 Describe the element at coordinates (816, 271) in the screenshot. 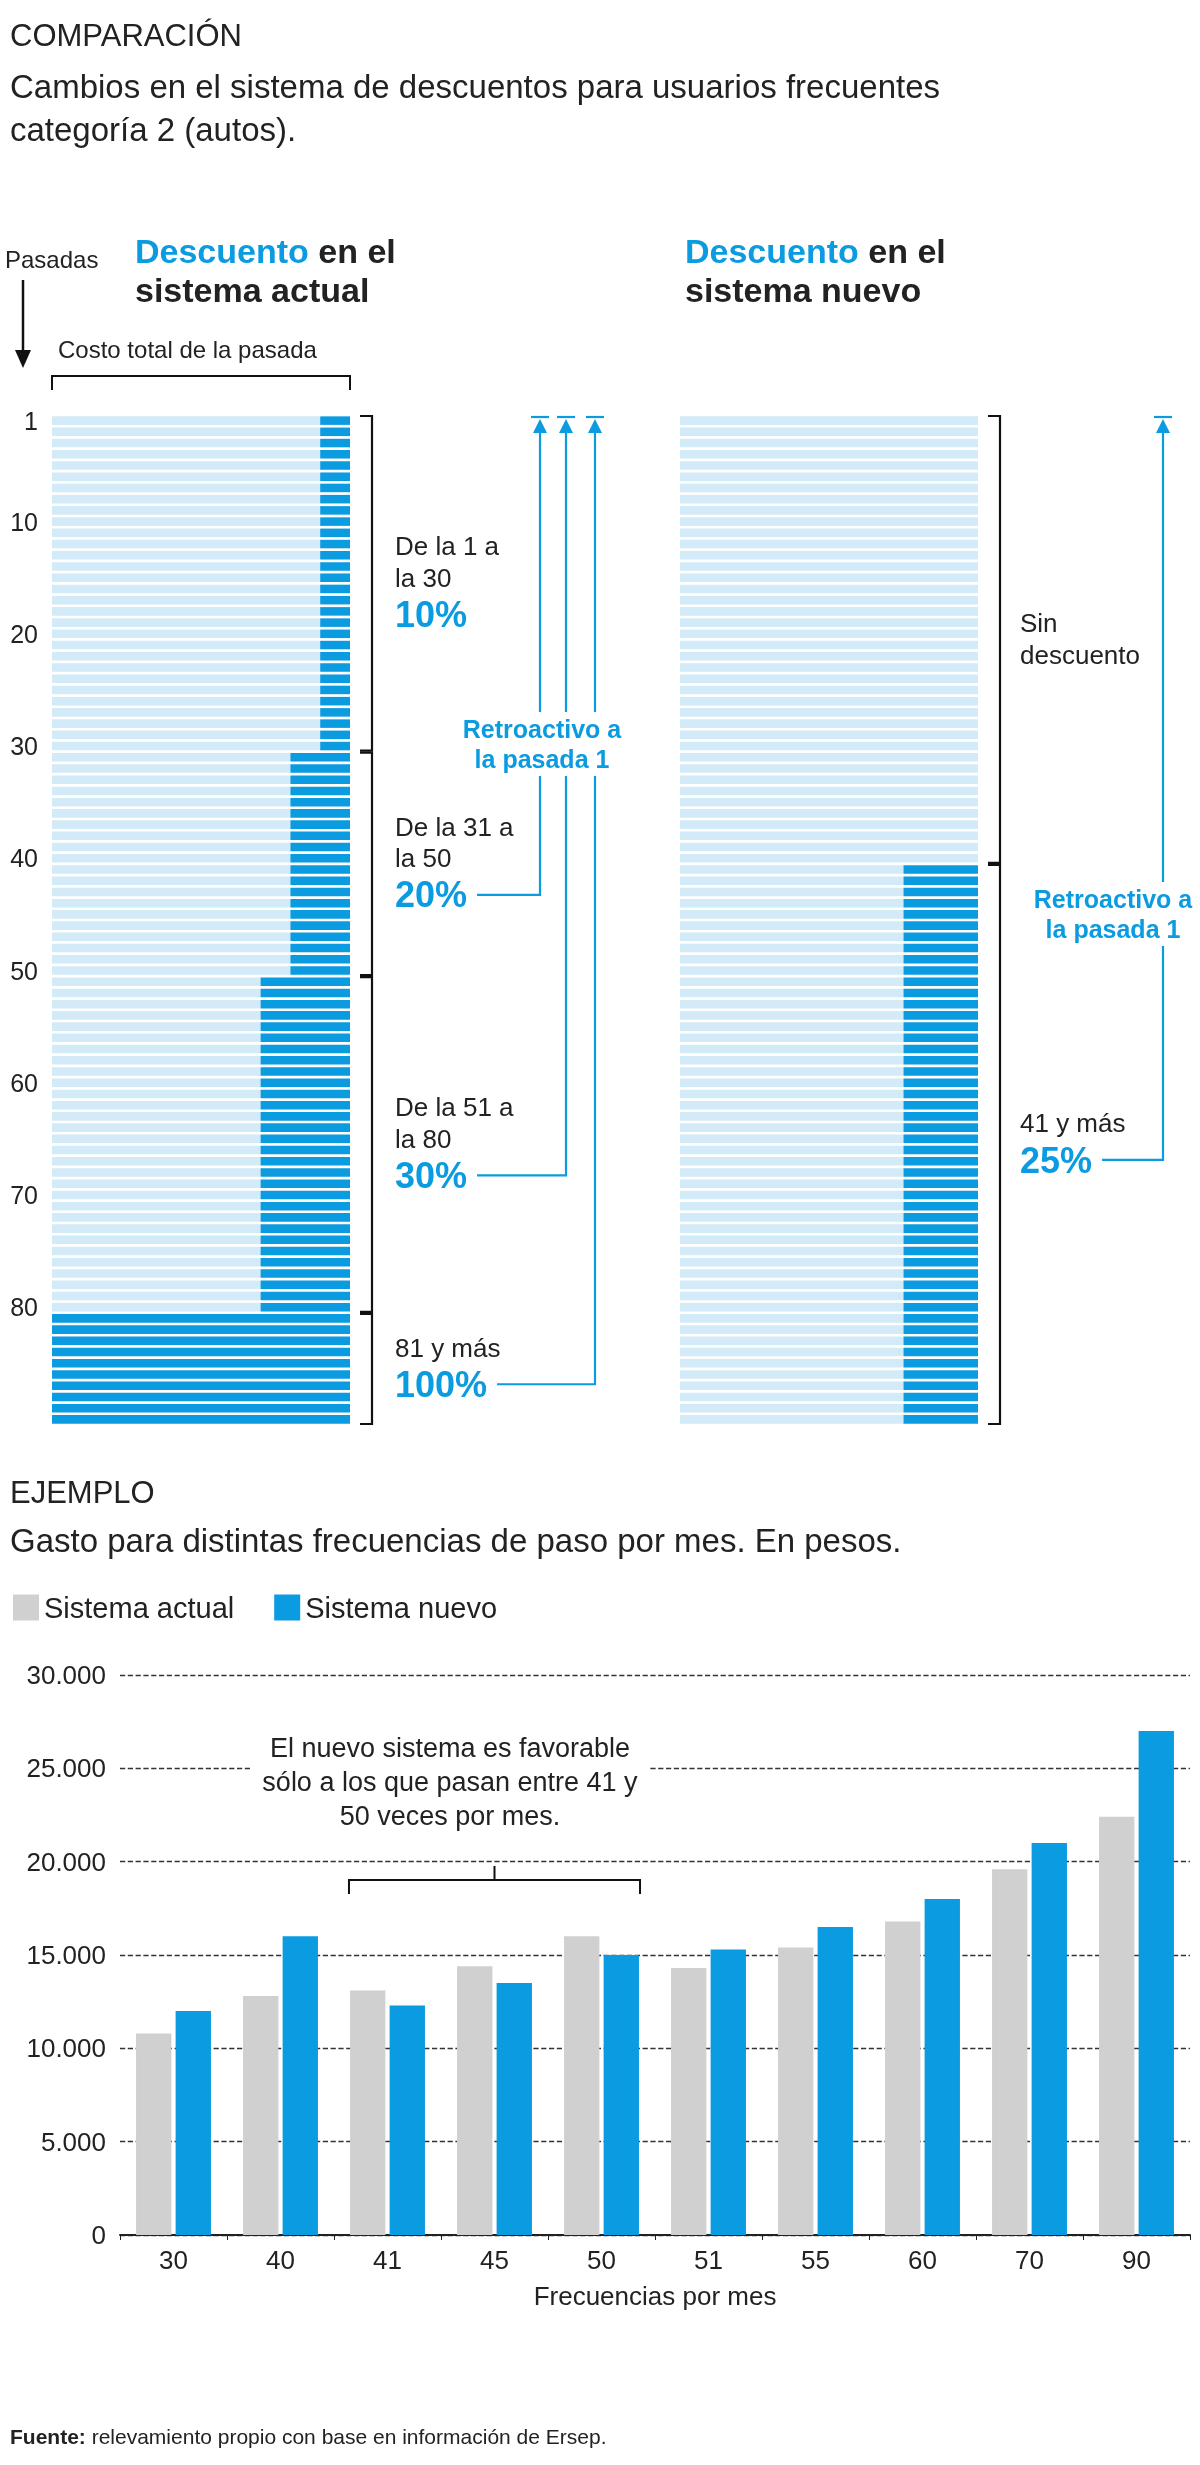

I see `text: Descuento en el sistema nuevo` at that location.